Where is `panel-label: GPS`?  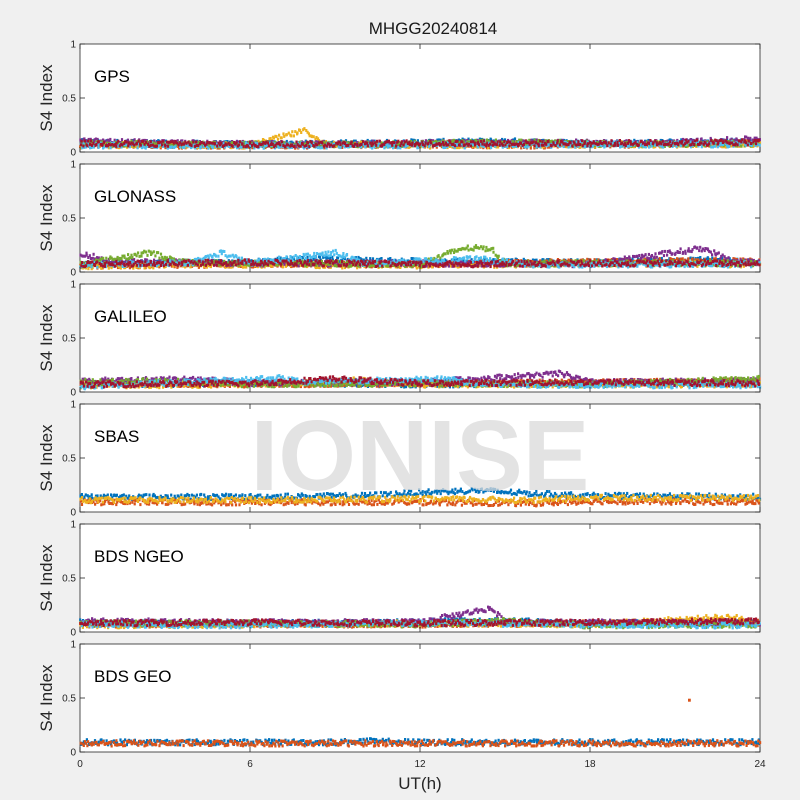
panel-label: GPS is located at coordinates (112, 76).